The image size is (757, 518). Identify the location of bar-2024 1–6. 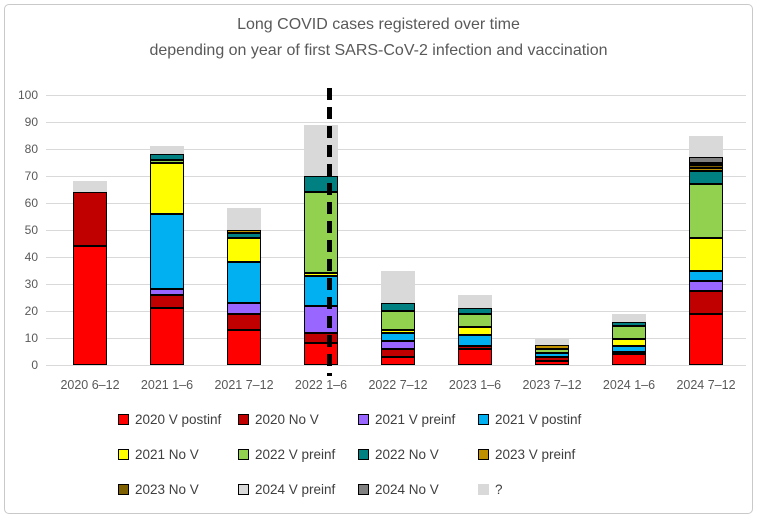
(629, 339).